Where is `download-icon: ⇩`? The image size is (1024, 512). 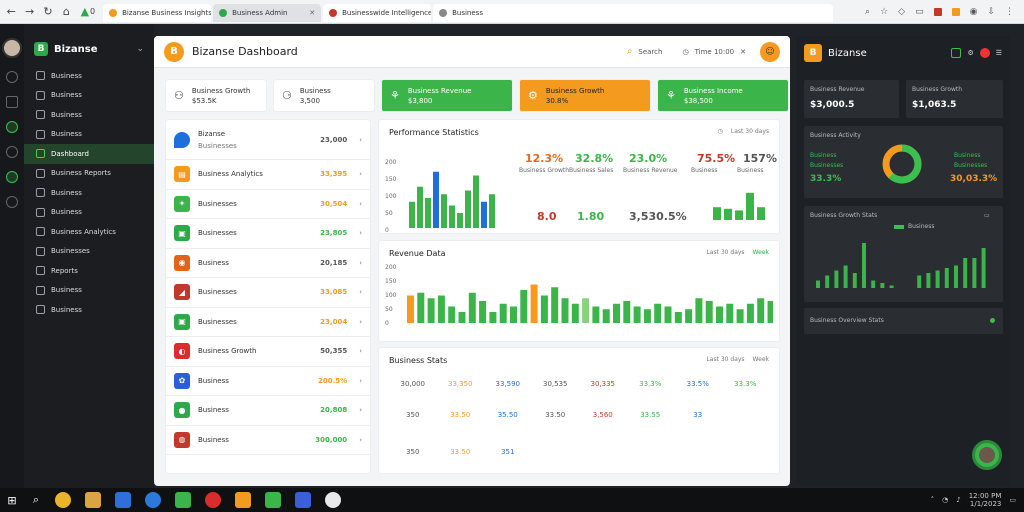 download-icon: ⇩ is located at coordinates (991, 11).